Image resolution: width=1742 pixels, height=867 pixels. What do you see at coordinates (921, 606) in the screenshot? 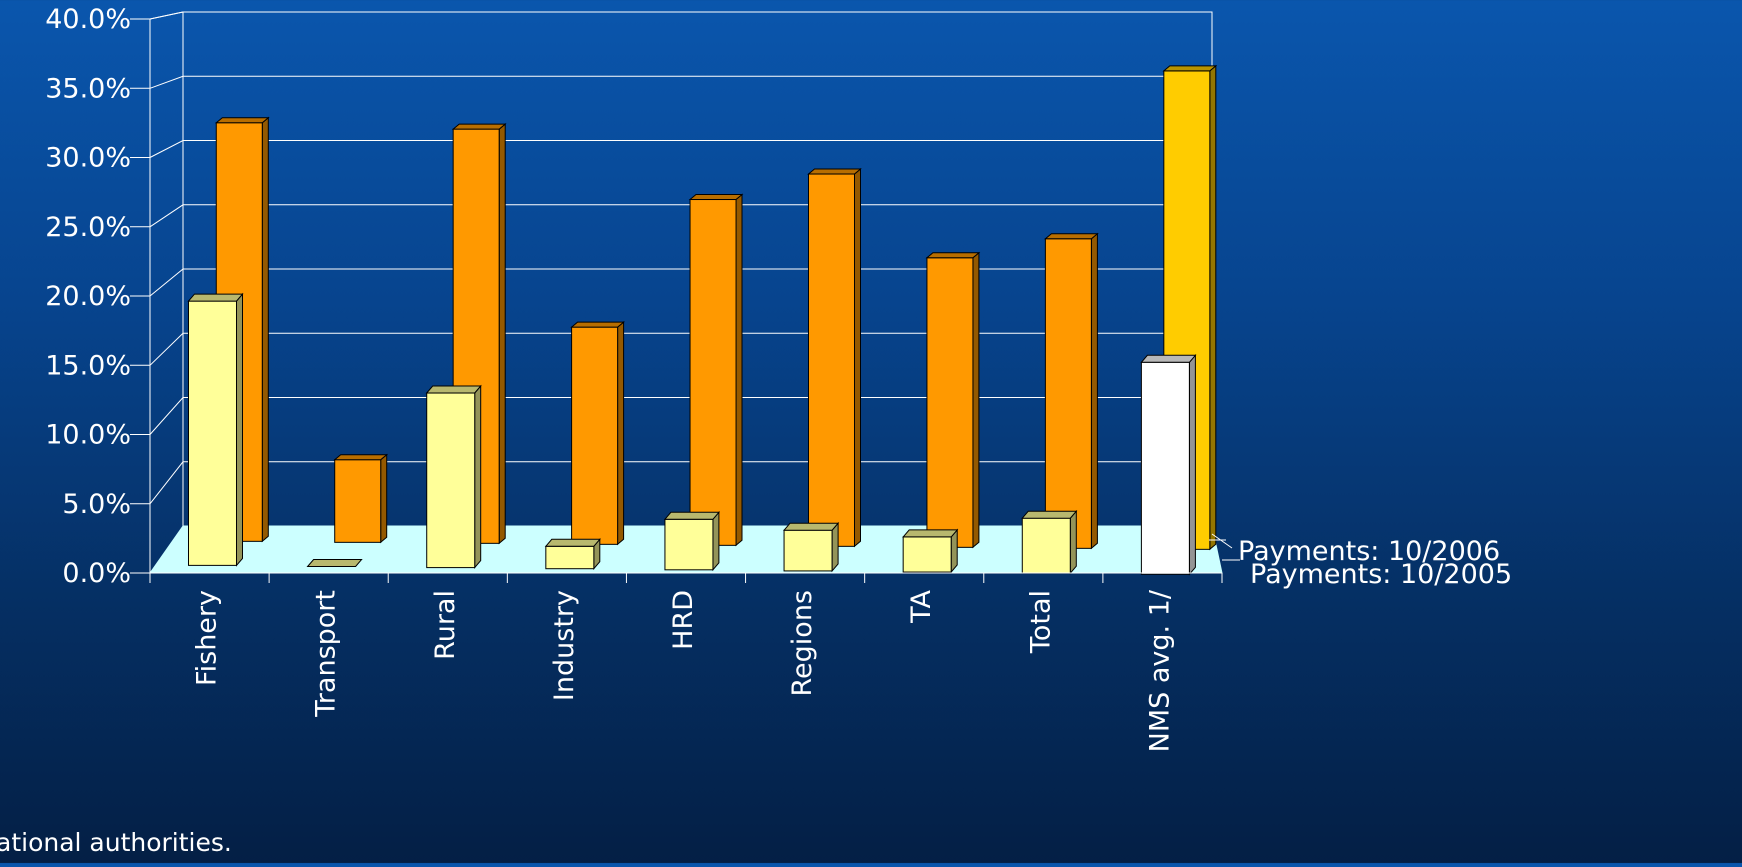
I see `category-label-ta: TA` at bounding box center [921, 606].